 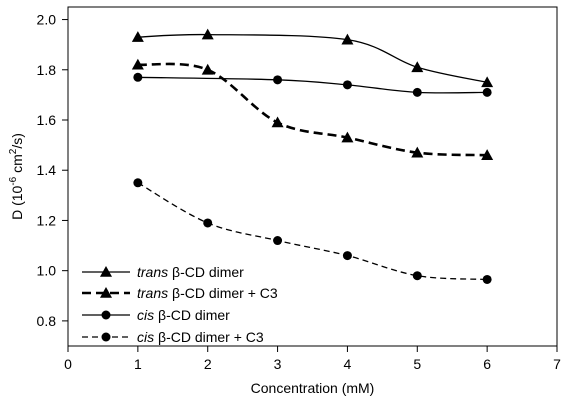 What do you see at coordinates (47, 321) in the screenshot?
I see `y-tick-label: 0.8` at bounding box center [47, 321].